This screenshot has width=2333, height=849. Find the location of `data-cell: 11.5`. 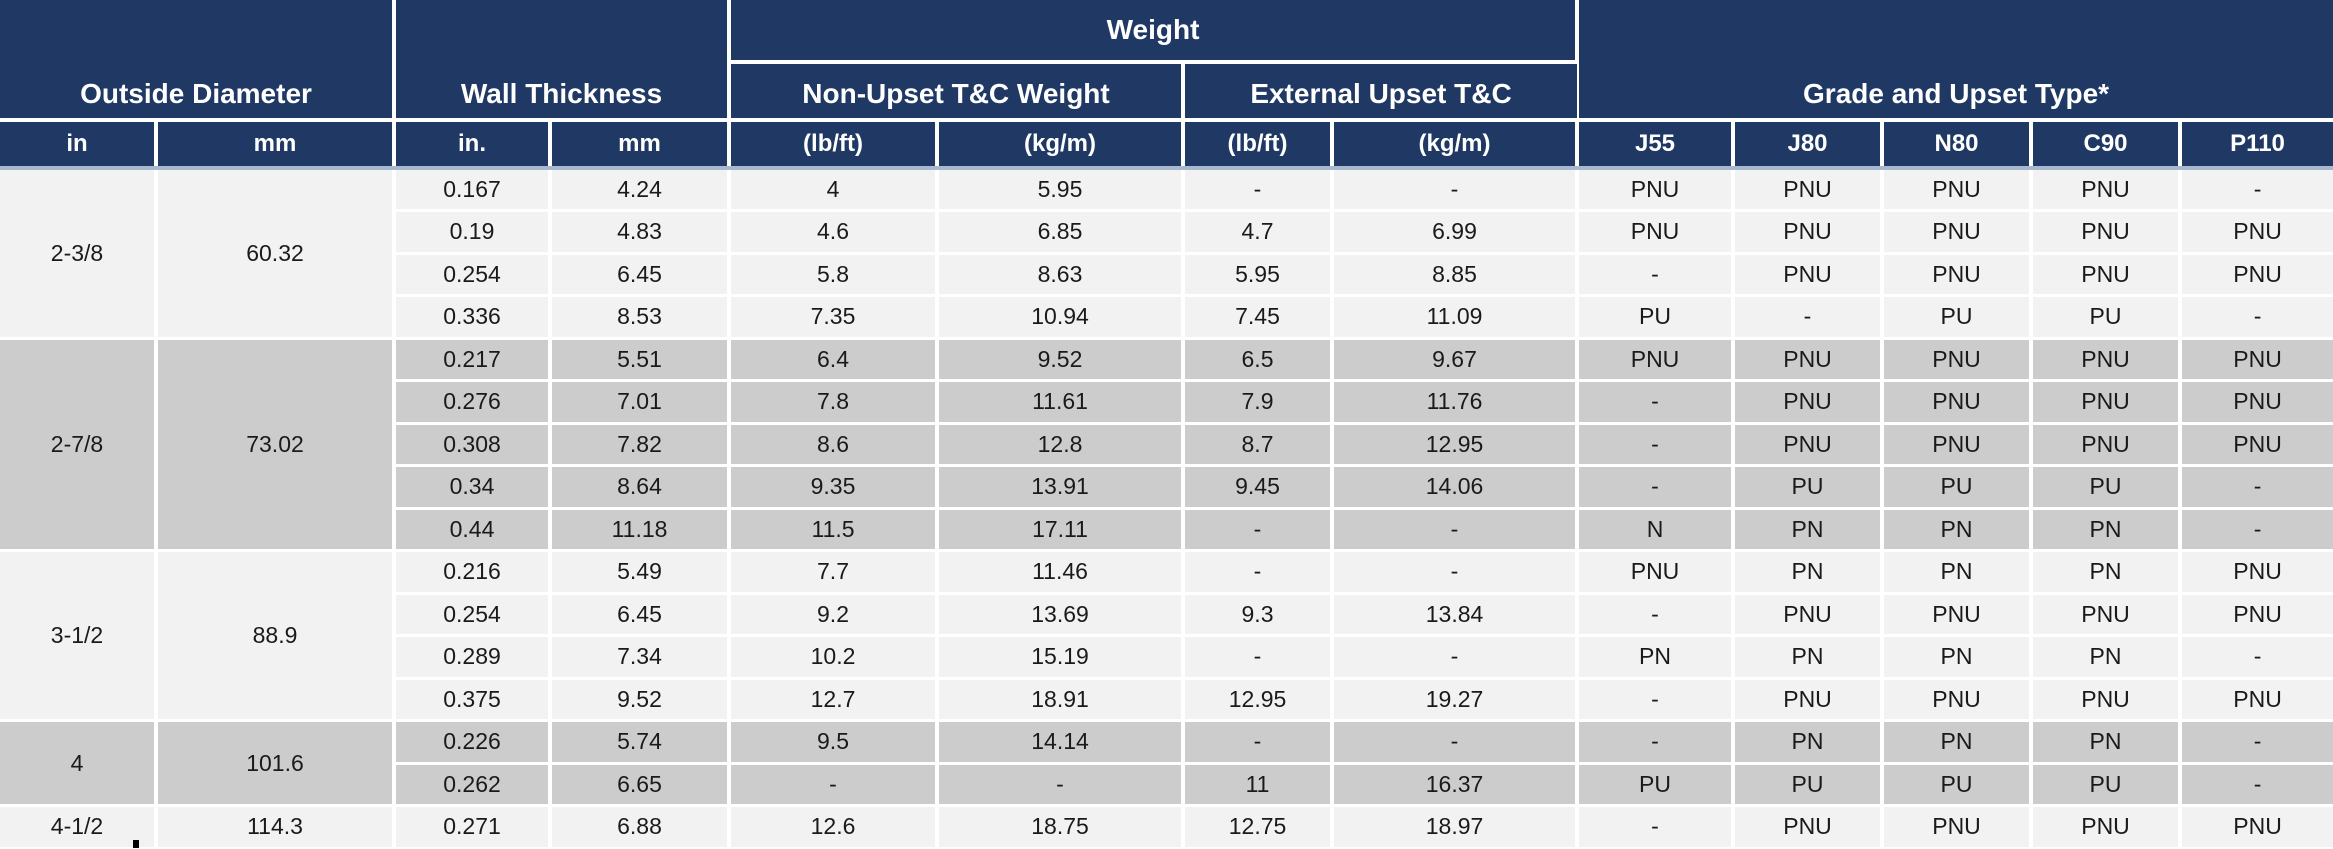

data-cell: 11.5 is located at coordinates (834, 530).